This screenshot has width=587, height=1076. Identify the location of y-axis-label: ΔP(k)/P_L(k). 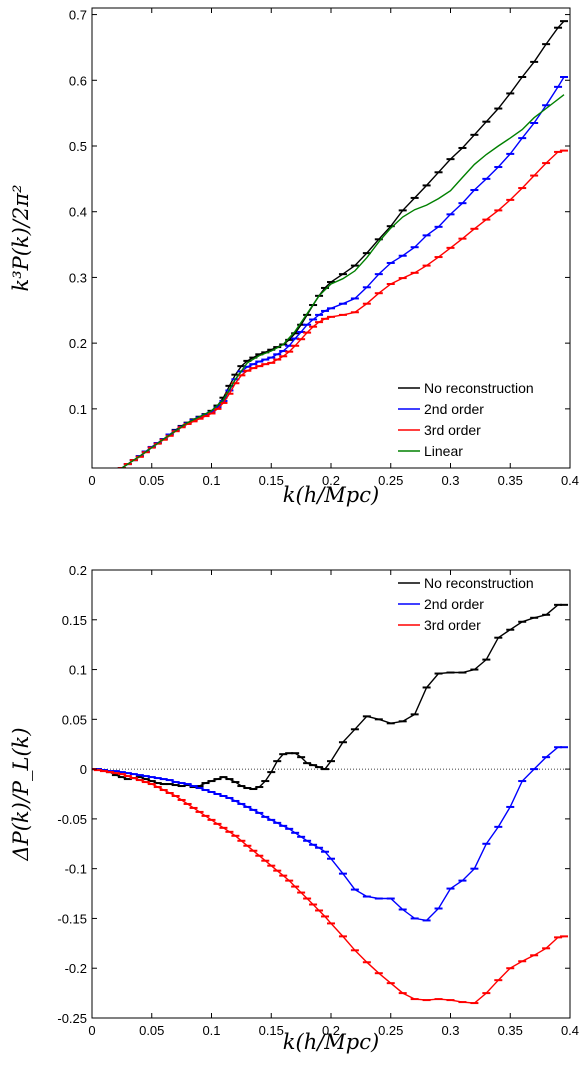
(21, 794).